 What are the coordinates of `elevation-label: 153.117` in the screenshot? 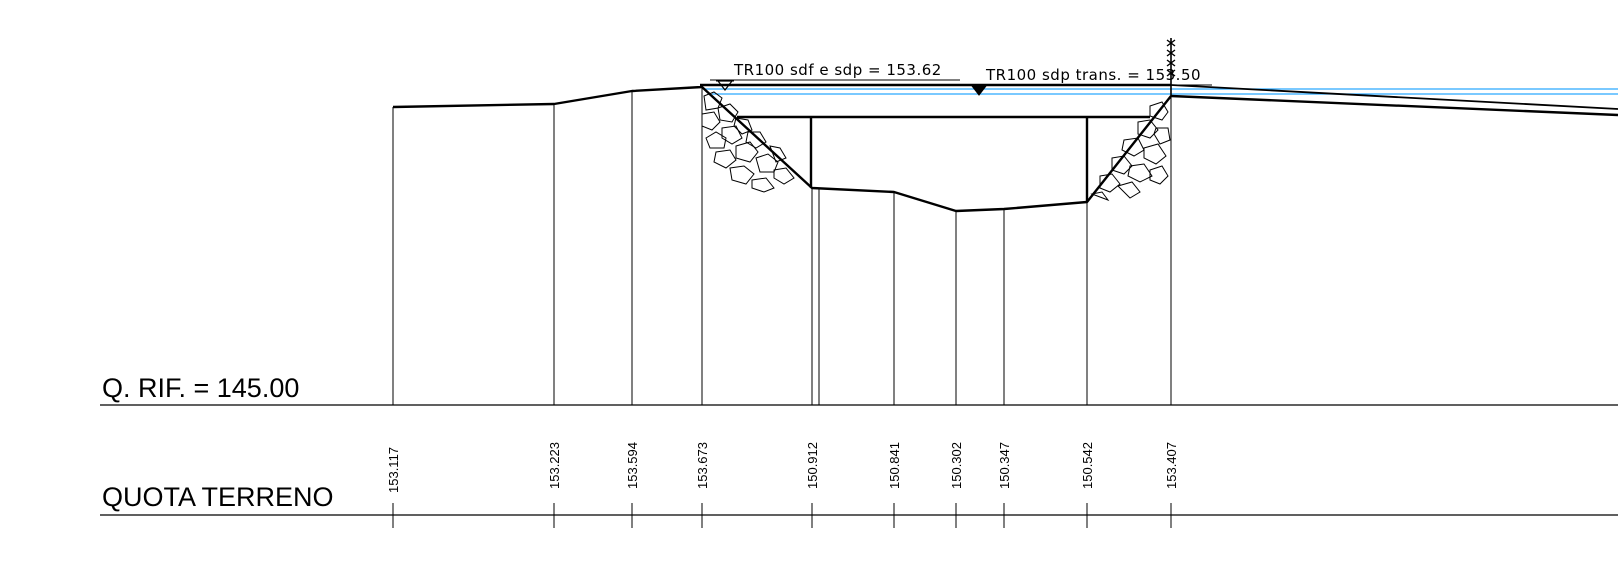 It's located at (393, 470).